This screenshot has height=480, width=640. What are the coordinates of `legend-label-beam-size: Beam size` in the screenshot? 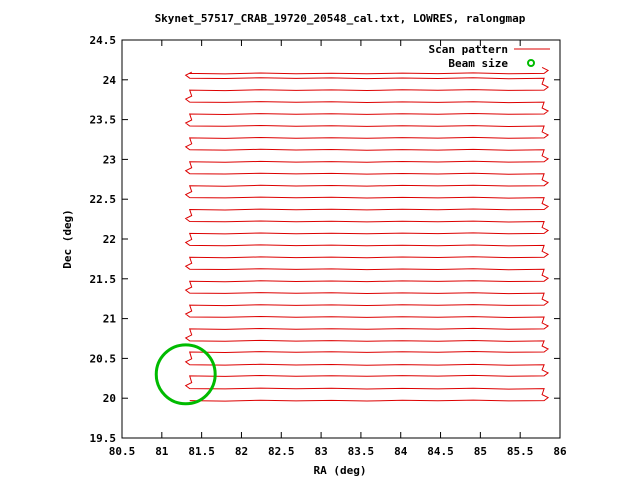 It's located at (478, 63).